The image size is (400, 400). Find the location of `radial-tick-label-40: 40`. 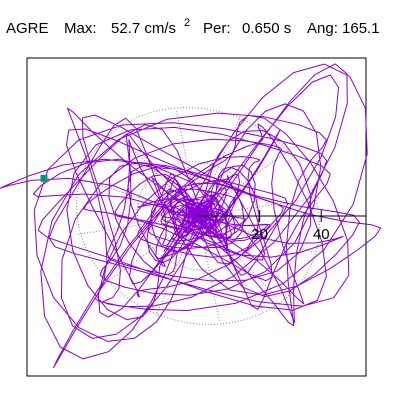

radial-tick-label-40: 40 is located at coordinates (321, 234).